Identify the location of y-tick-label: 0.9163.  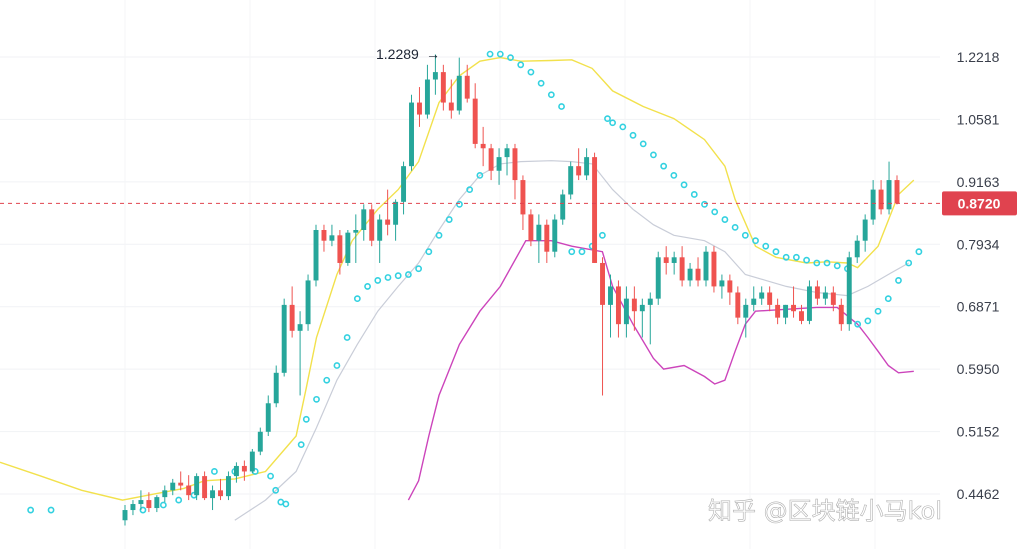
(978, 182).